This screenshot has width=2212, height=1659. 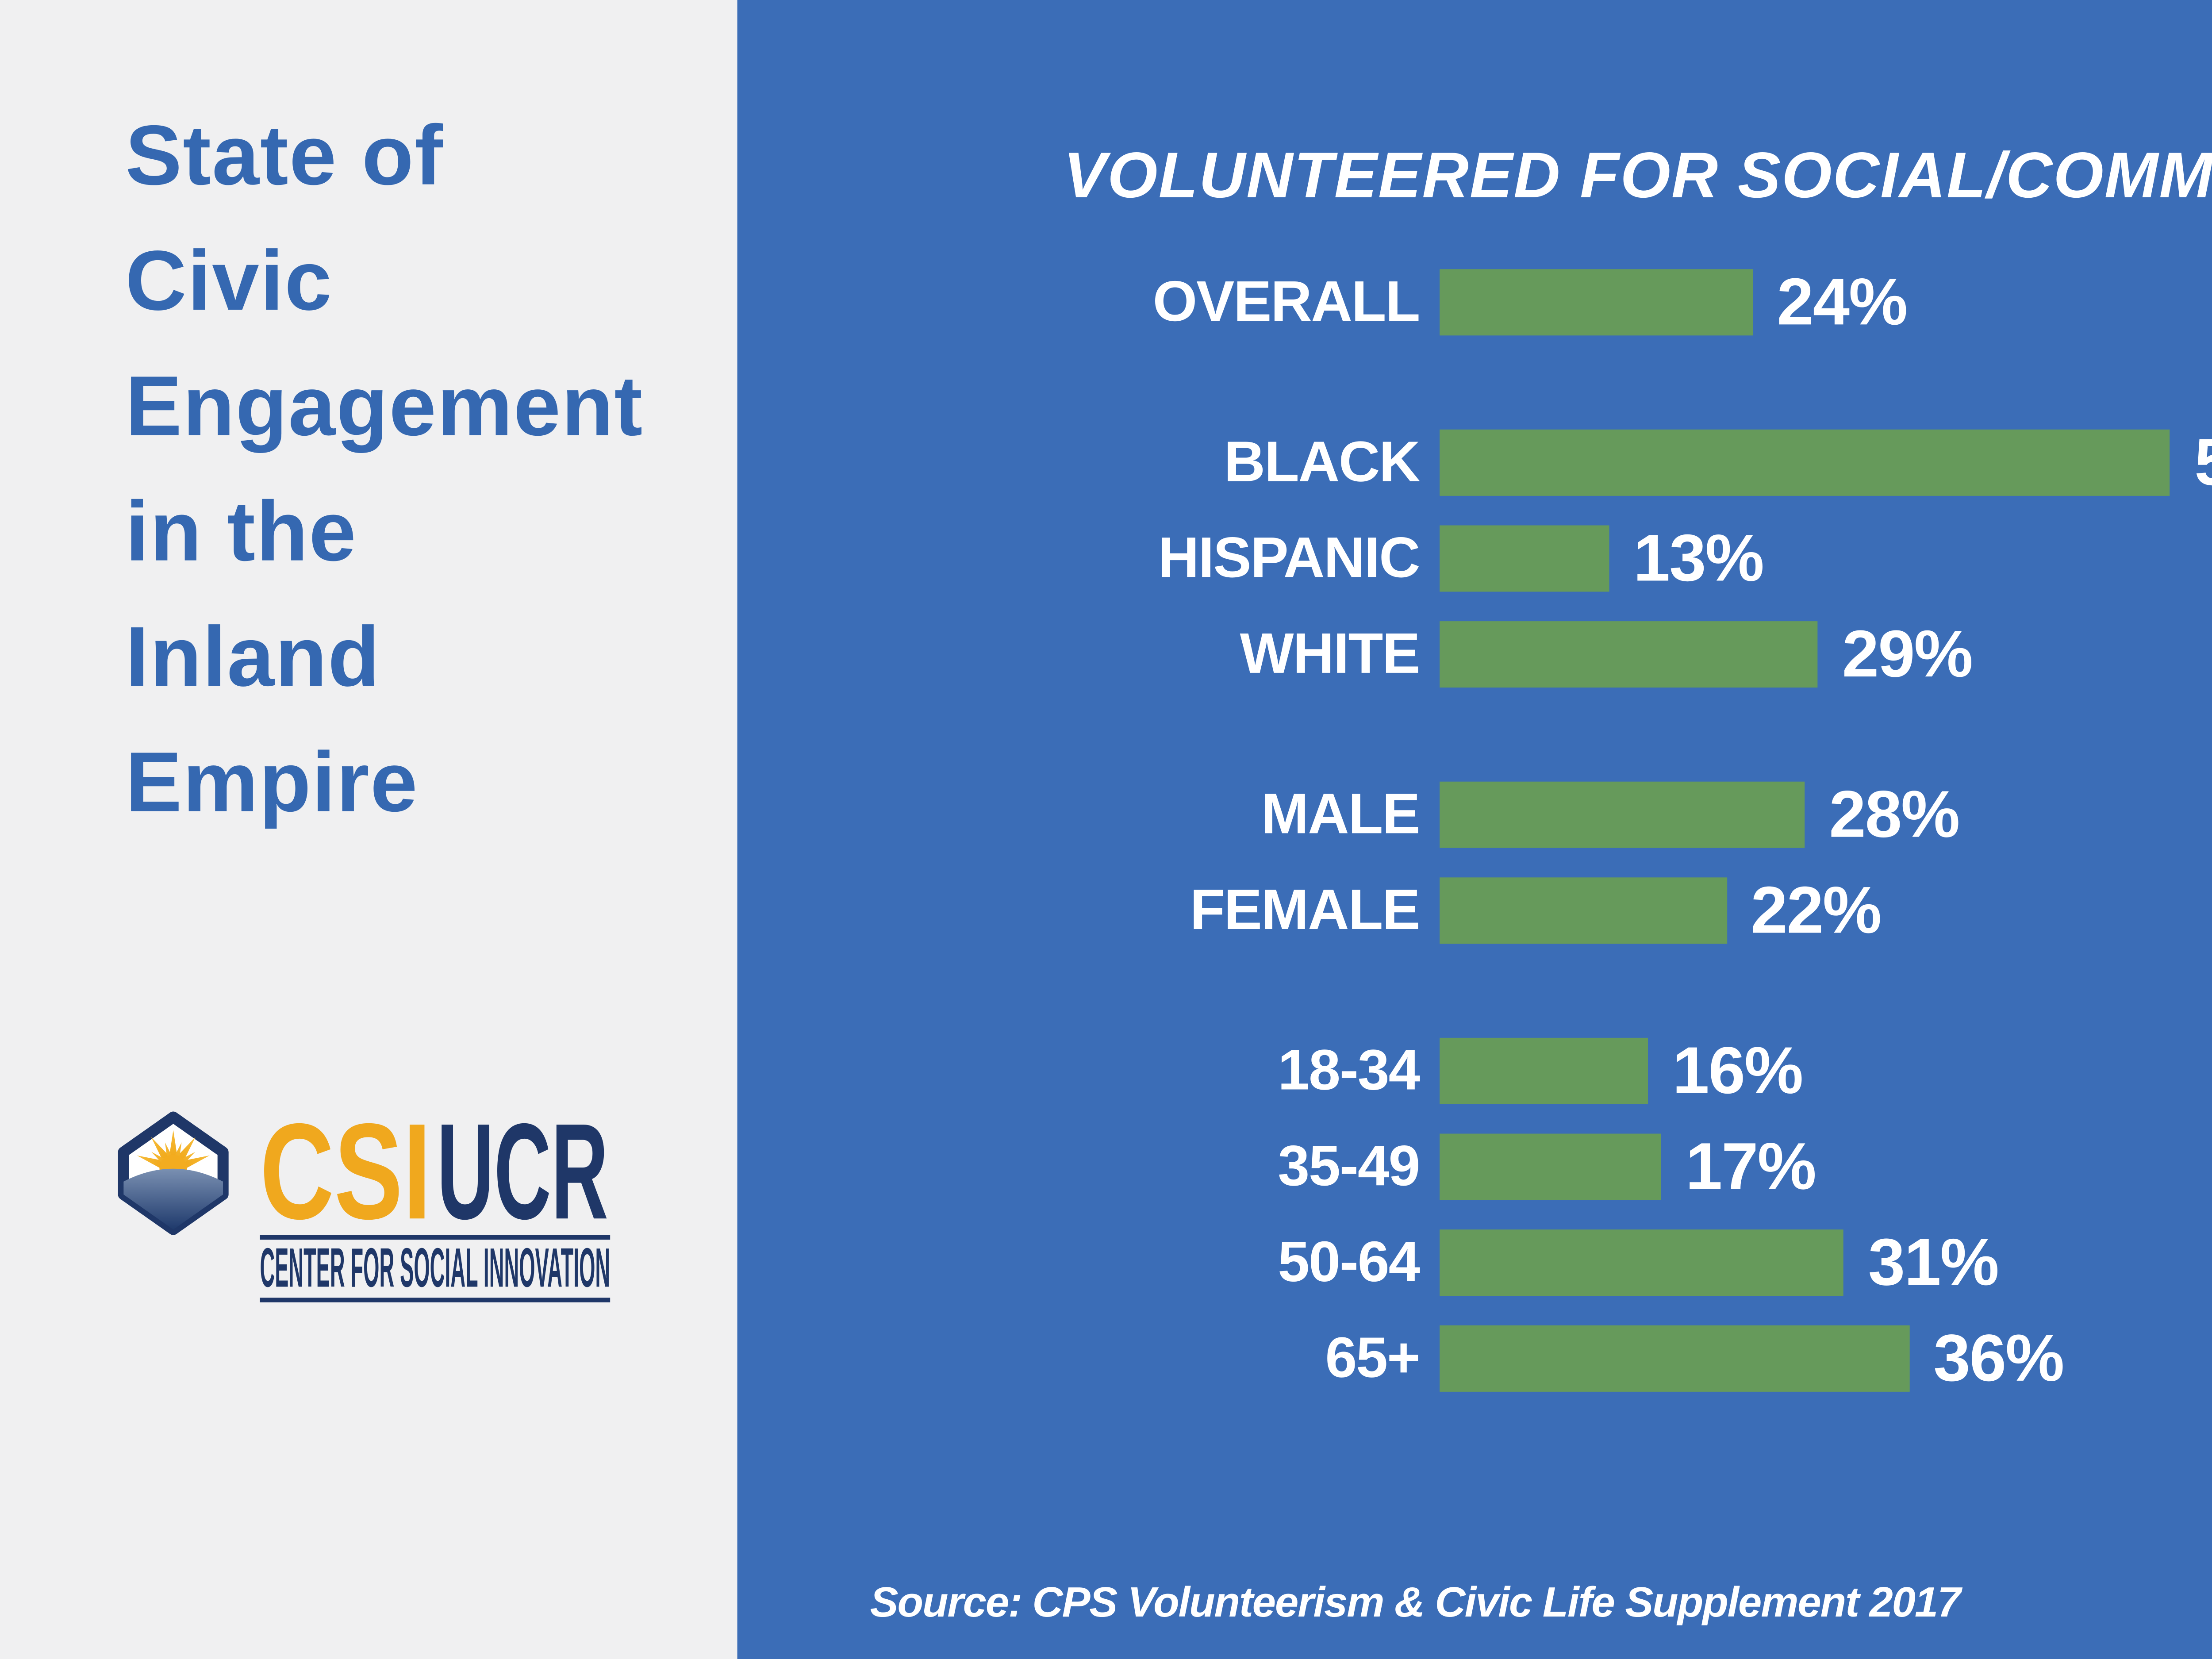 I want to click on bar-value: 56%, so click(x=2203, y=463).